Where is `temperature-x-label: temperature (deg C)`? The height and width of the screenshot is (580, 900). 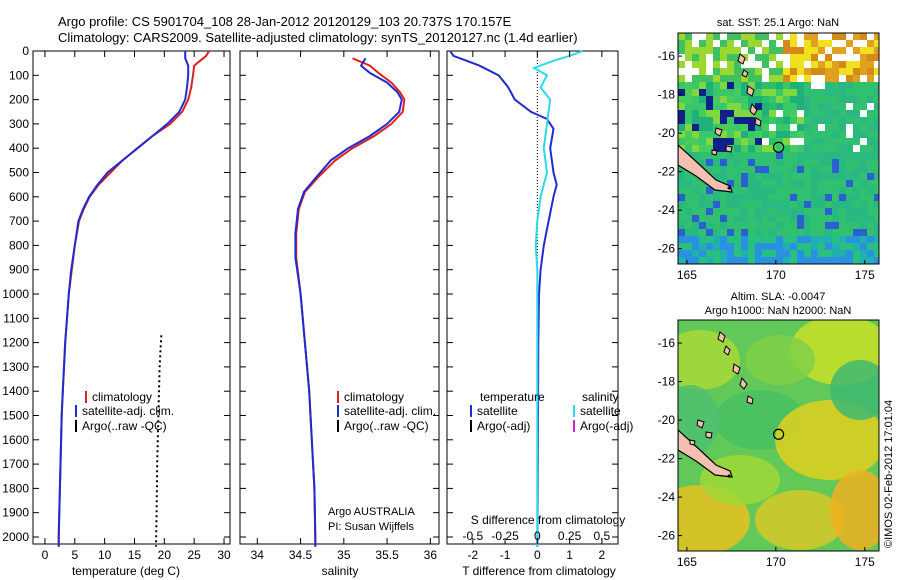
temperature-x-label: temperature (deg C) is located at coordinates (126, 571).